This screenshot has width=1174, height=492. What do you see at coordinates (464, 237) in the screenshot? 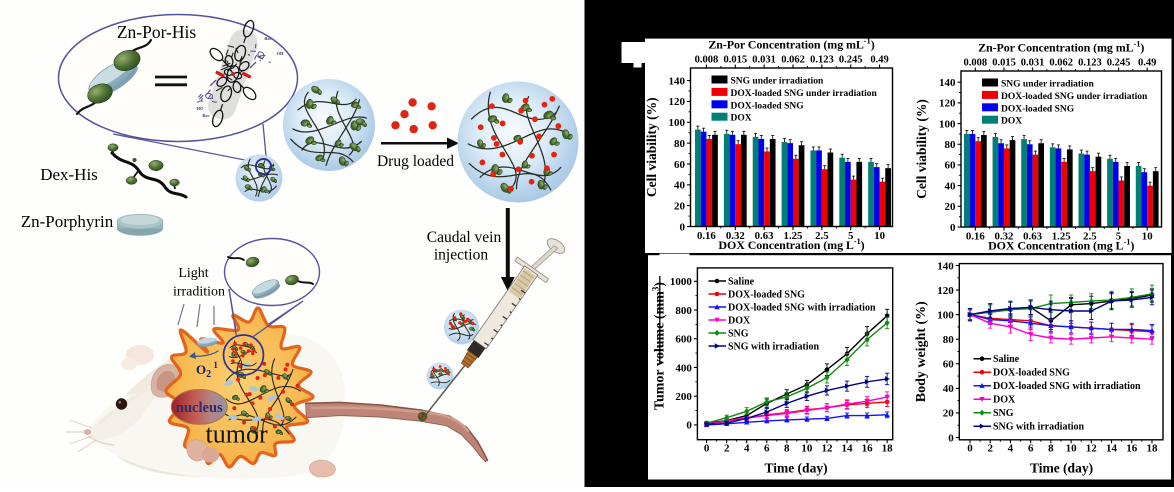
I see `svg-text: Caudal vein` at bounding box center [464, 237].